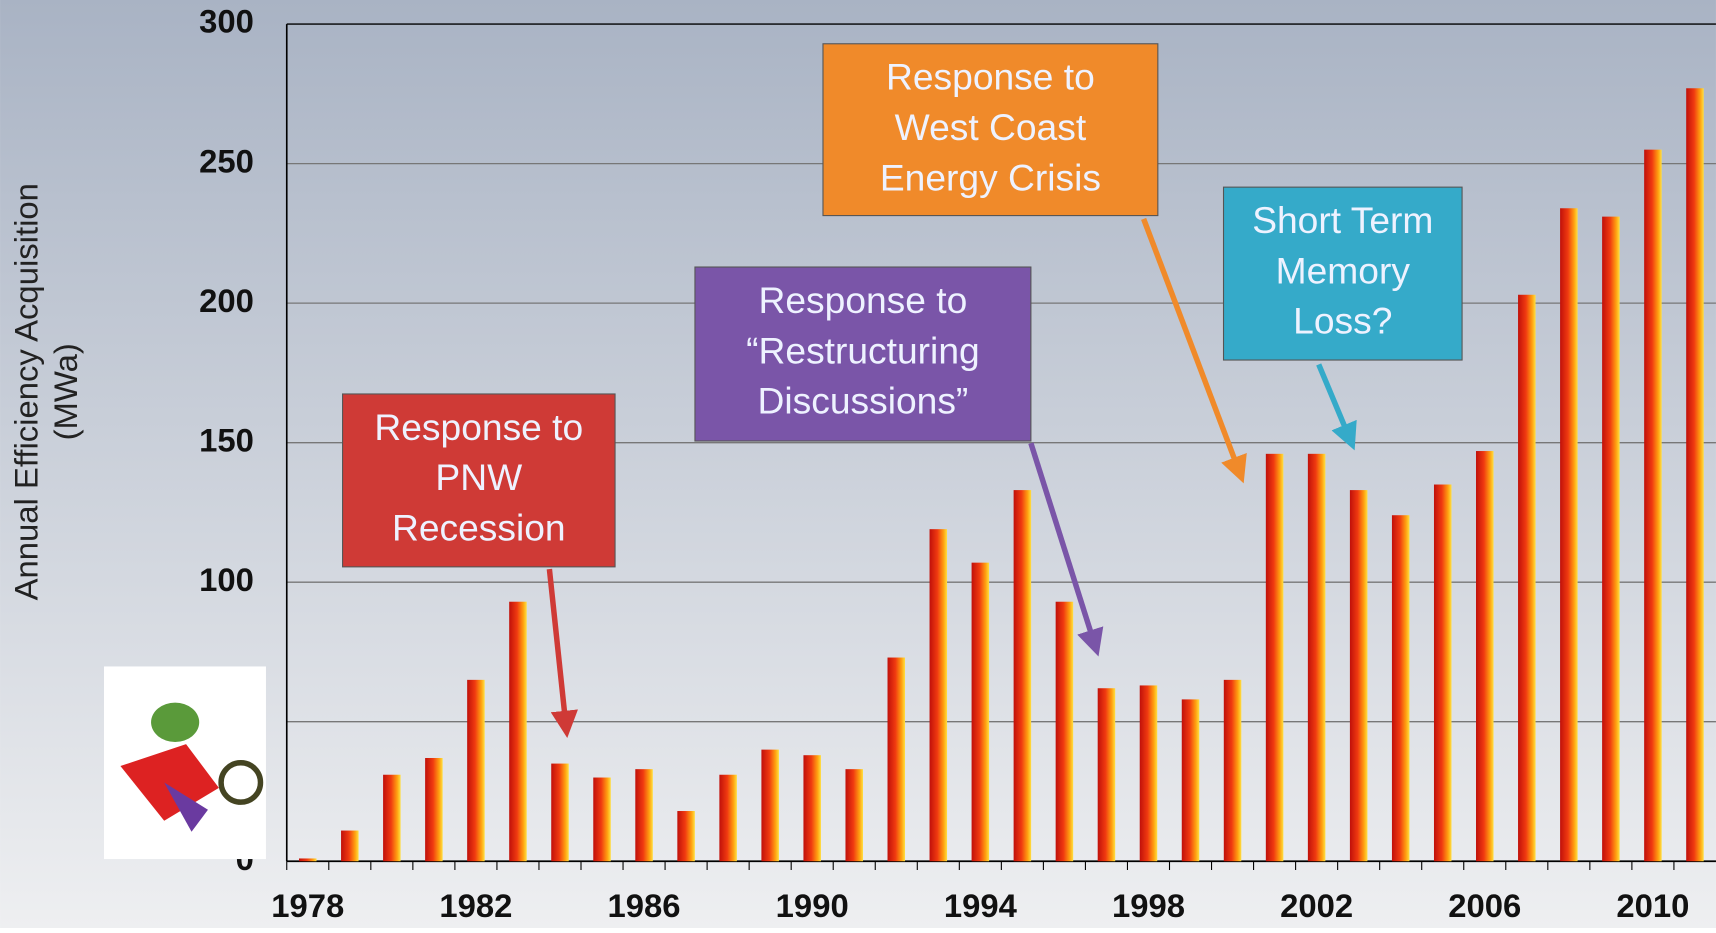 The image size is (1716, 933). Describe the element at coordinates (1343, 270) in the screenshot. I see `annotation-text: Memory` at that location.